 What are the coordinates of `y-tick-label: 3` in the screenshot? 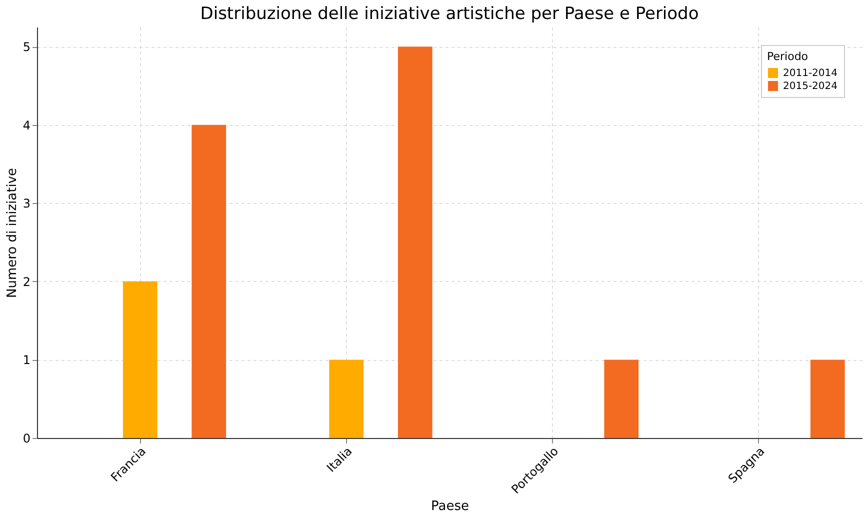 It's located at (26, 203).